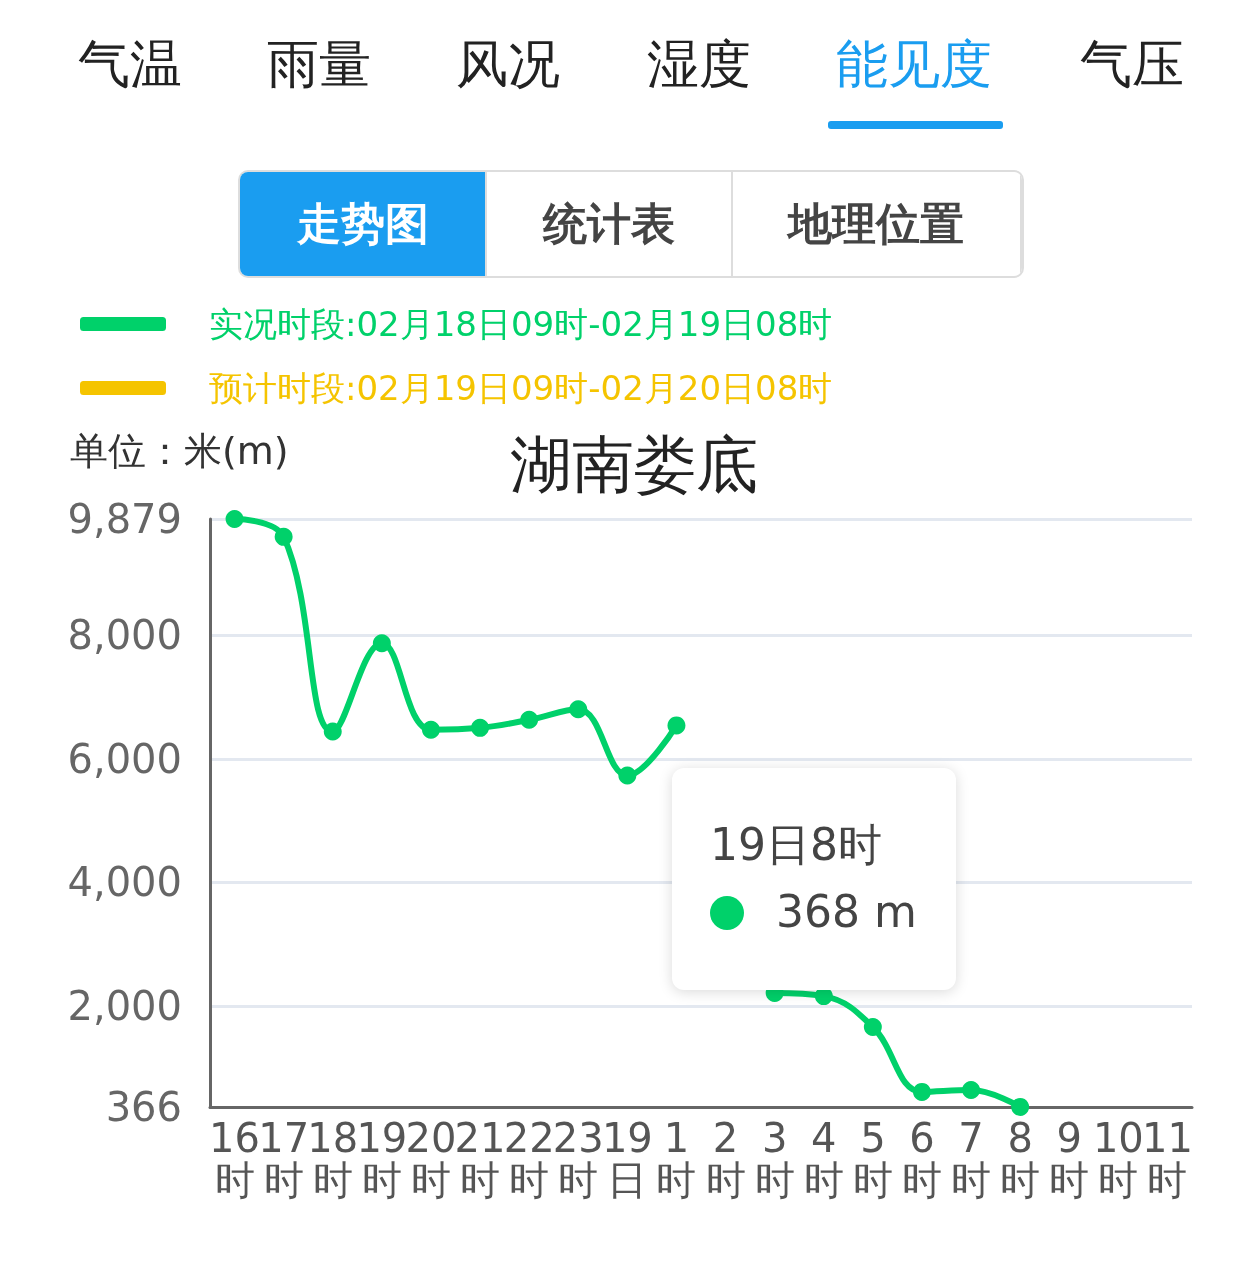  What do you see at coordinates (1132, 64) in the screenshot?
I see `text: 气压` at bounding box center [1132, 64].